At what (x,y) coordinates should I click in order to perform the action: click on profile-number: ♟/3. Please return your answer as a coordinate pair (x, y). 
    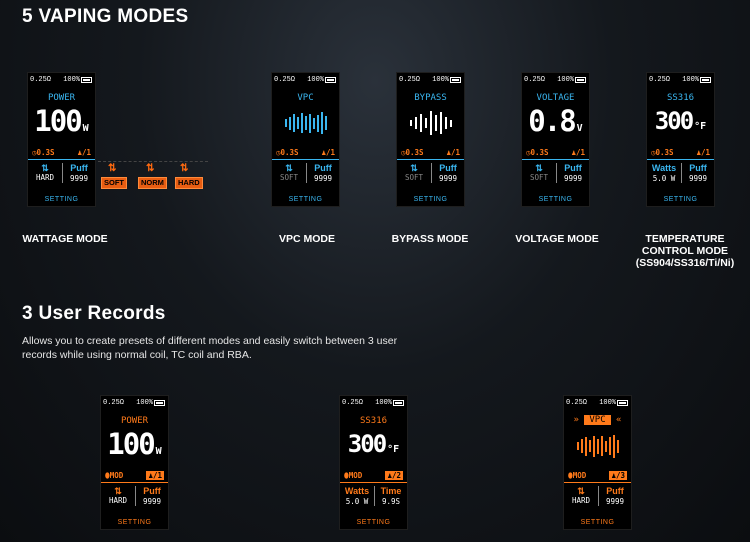
    Looking at the image, I should click on (618, 475).